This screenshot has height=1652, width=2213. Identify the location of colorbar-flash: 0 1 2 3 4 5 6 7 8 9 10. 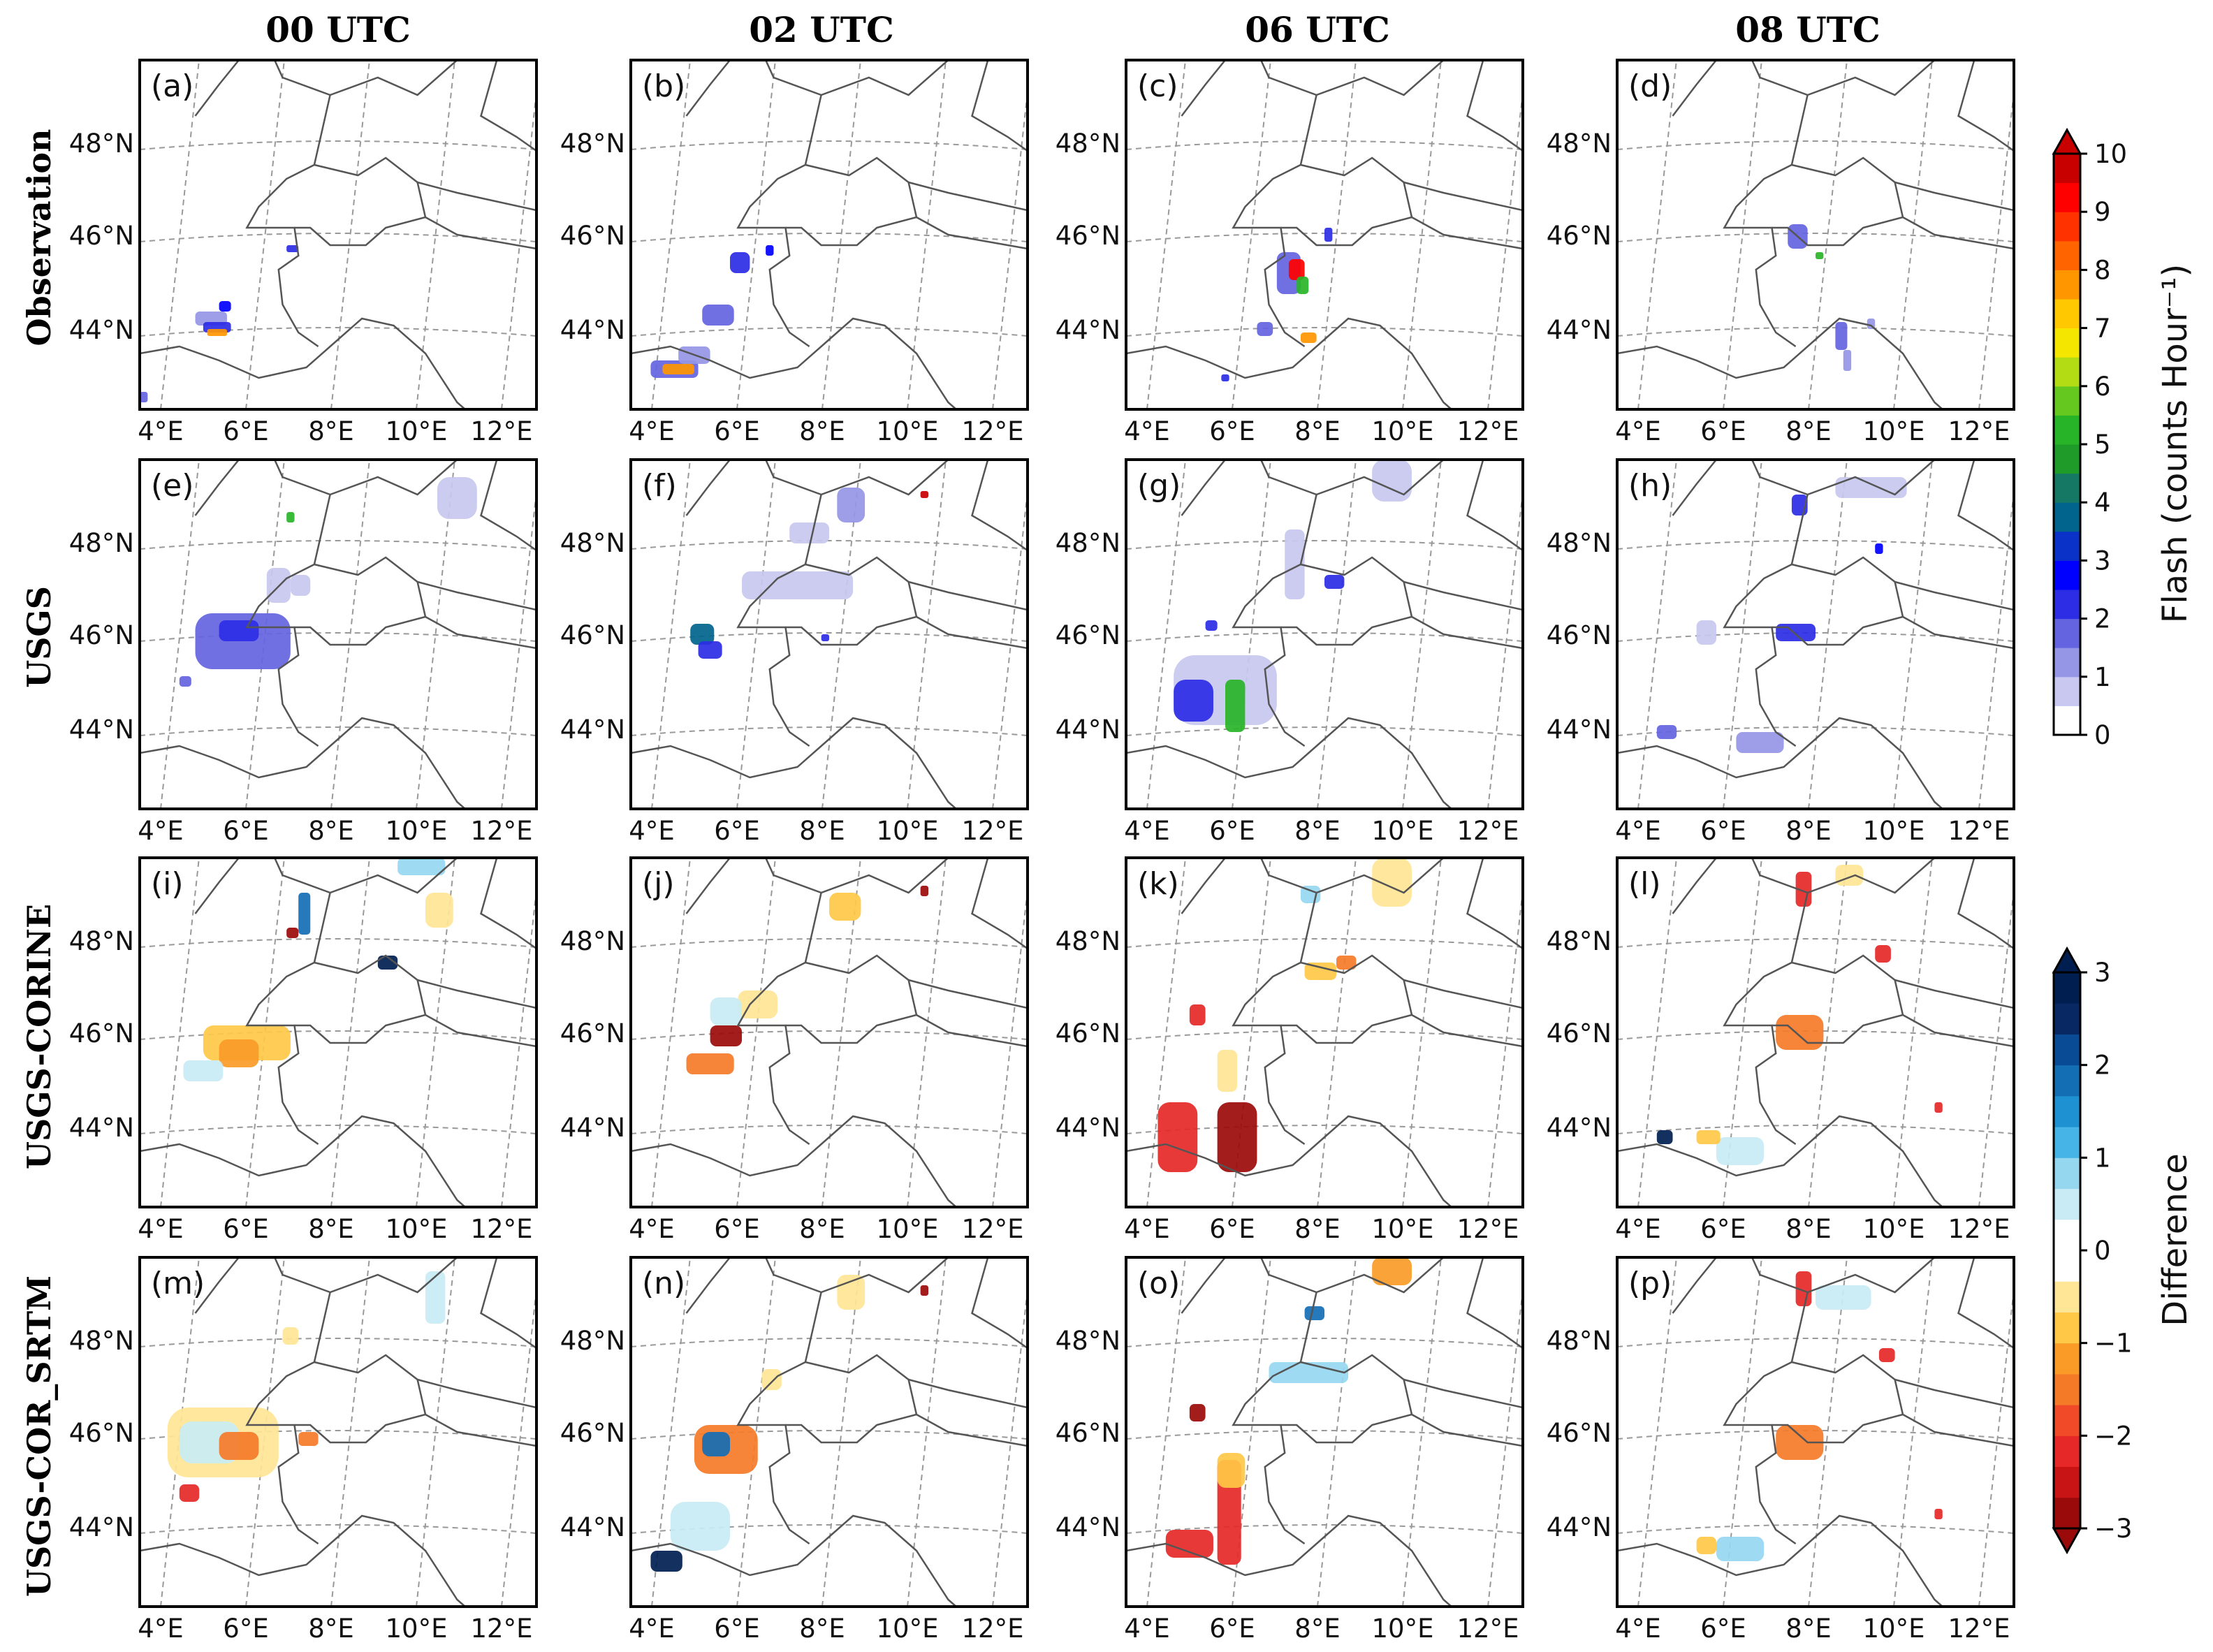
(2089, 438).